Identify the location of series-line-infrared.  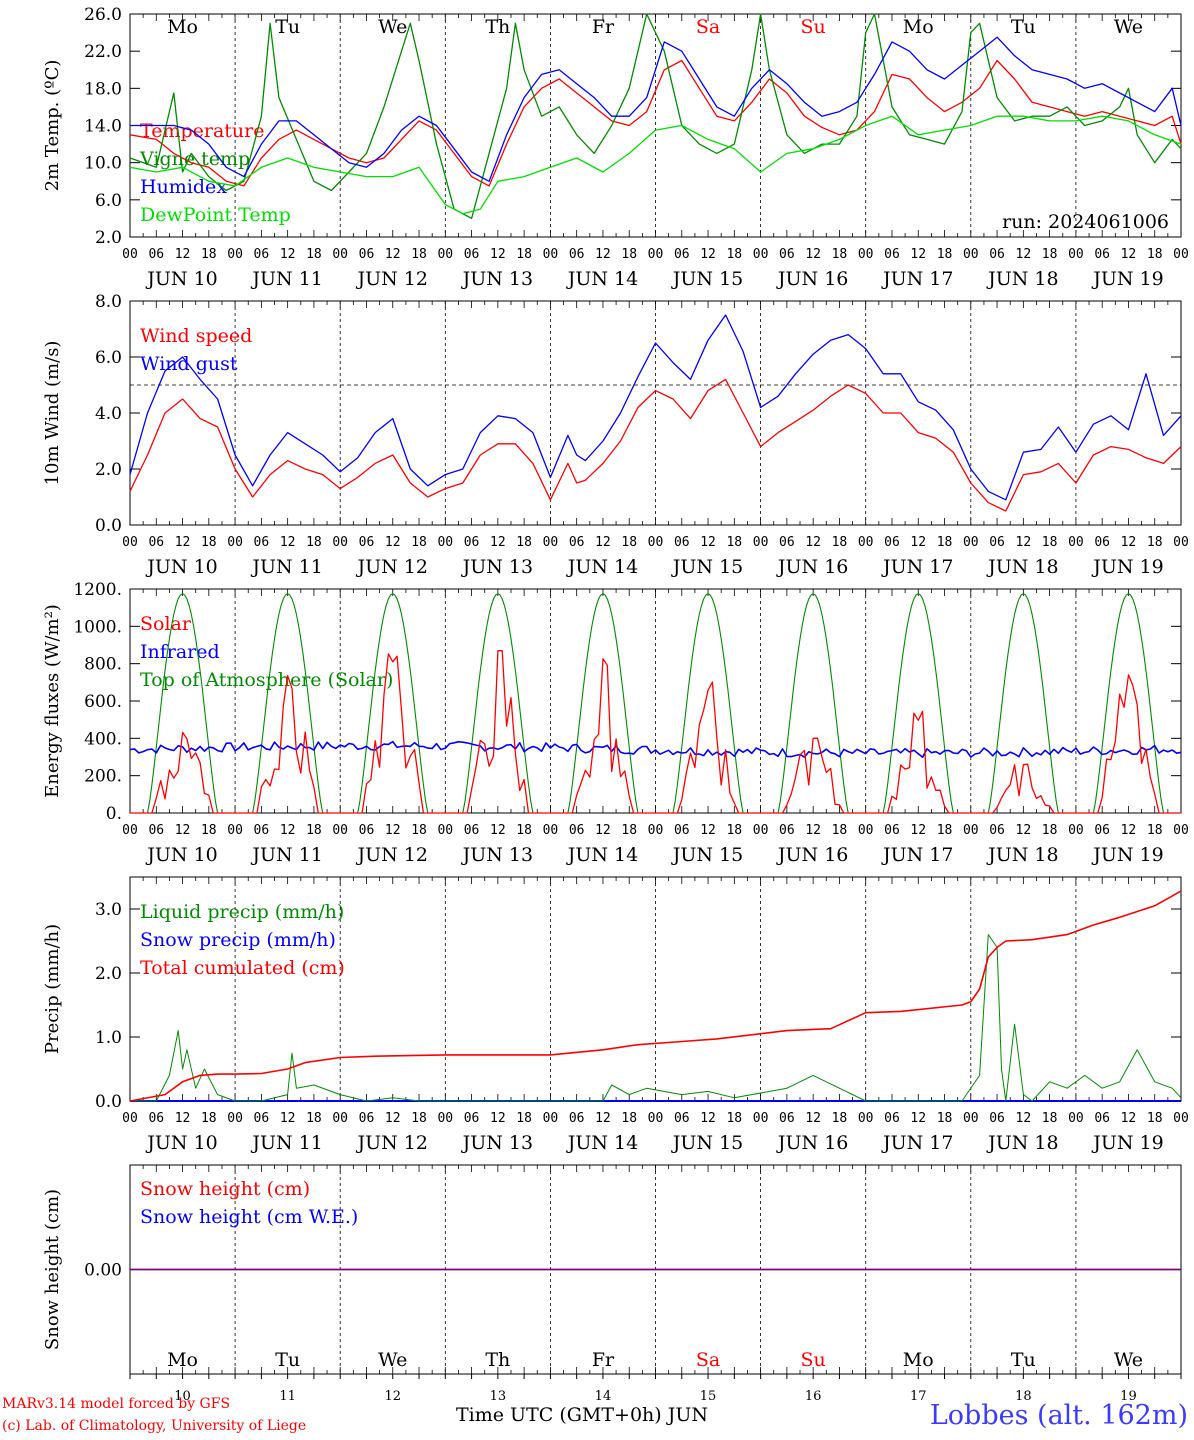
(655, 749).